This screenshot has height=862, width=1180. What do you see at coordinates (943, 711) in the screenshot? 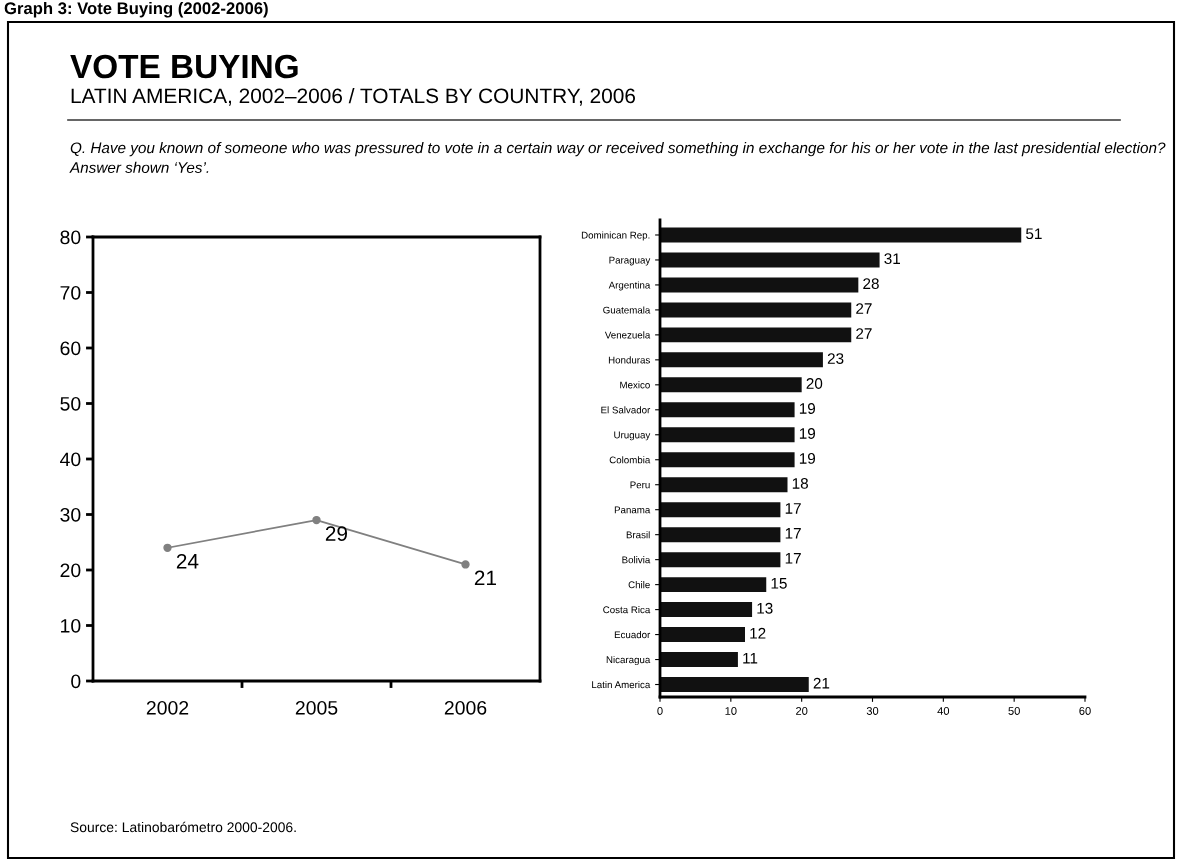
I see `x-tick-label: 40` at bounding box center [943, 711].